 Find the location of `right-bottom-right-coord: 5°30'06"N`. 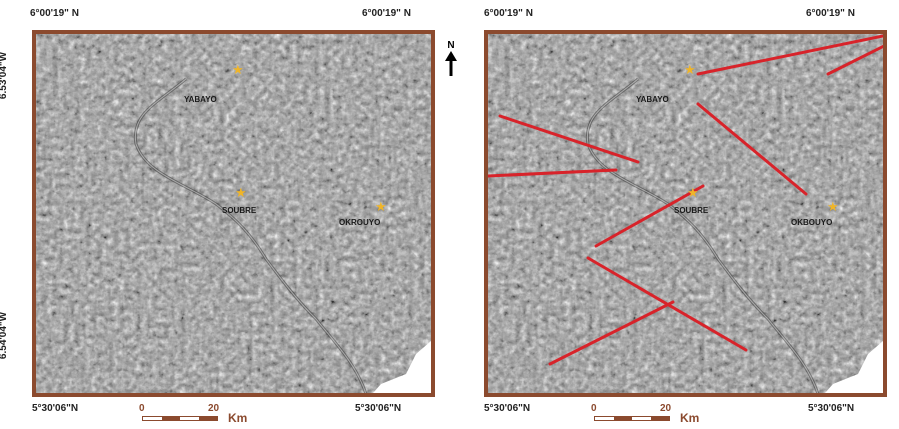

right-bottom-right-coord: 5°30'06"N is located at coordinates (831, 408).